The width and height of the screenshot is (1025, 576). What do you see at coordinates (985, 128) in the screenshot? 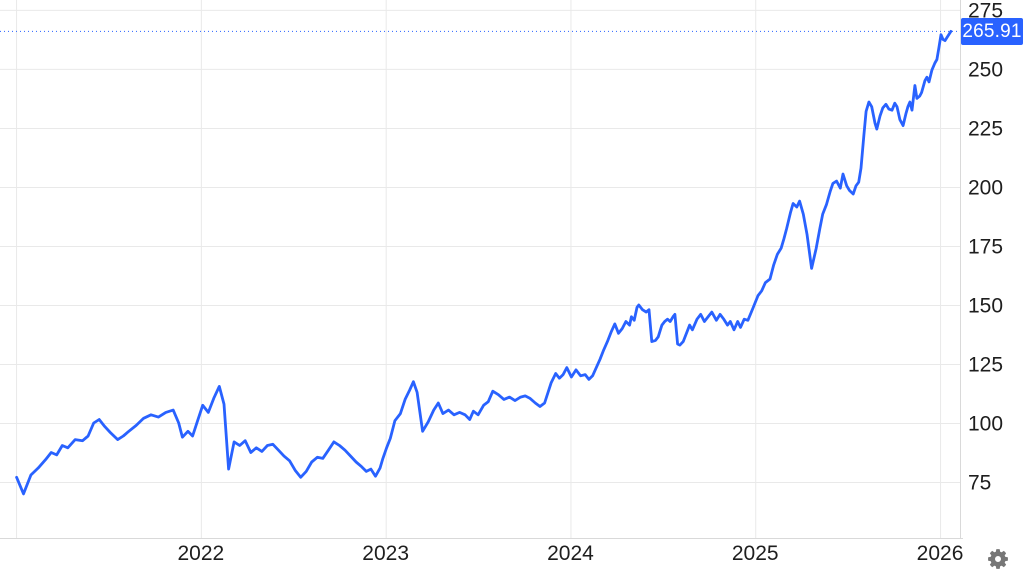
I see `y-axis-label: 225` at bounding box center [985, 128].